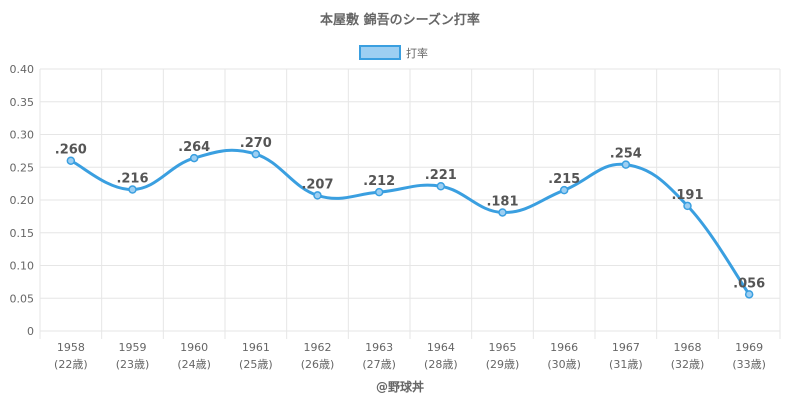 The width and height of the screenshot is (800, 400). I want to click on x-tick-label: 1969, so click(749, 347).